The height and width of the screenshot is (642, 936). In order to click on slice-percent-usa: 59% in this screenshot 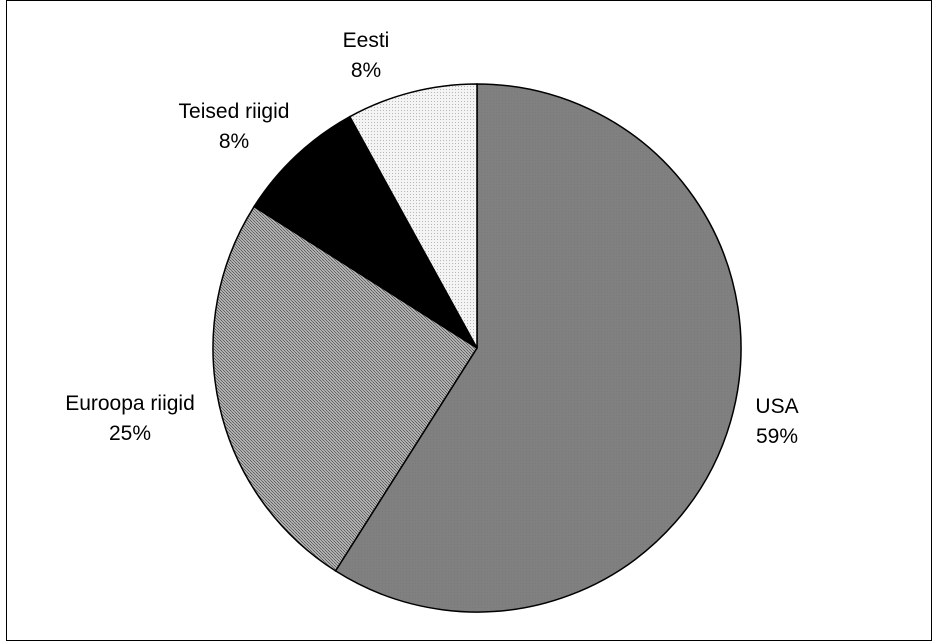, I will do `click(777, 436)`.